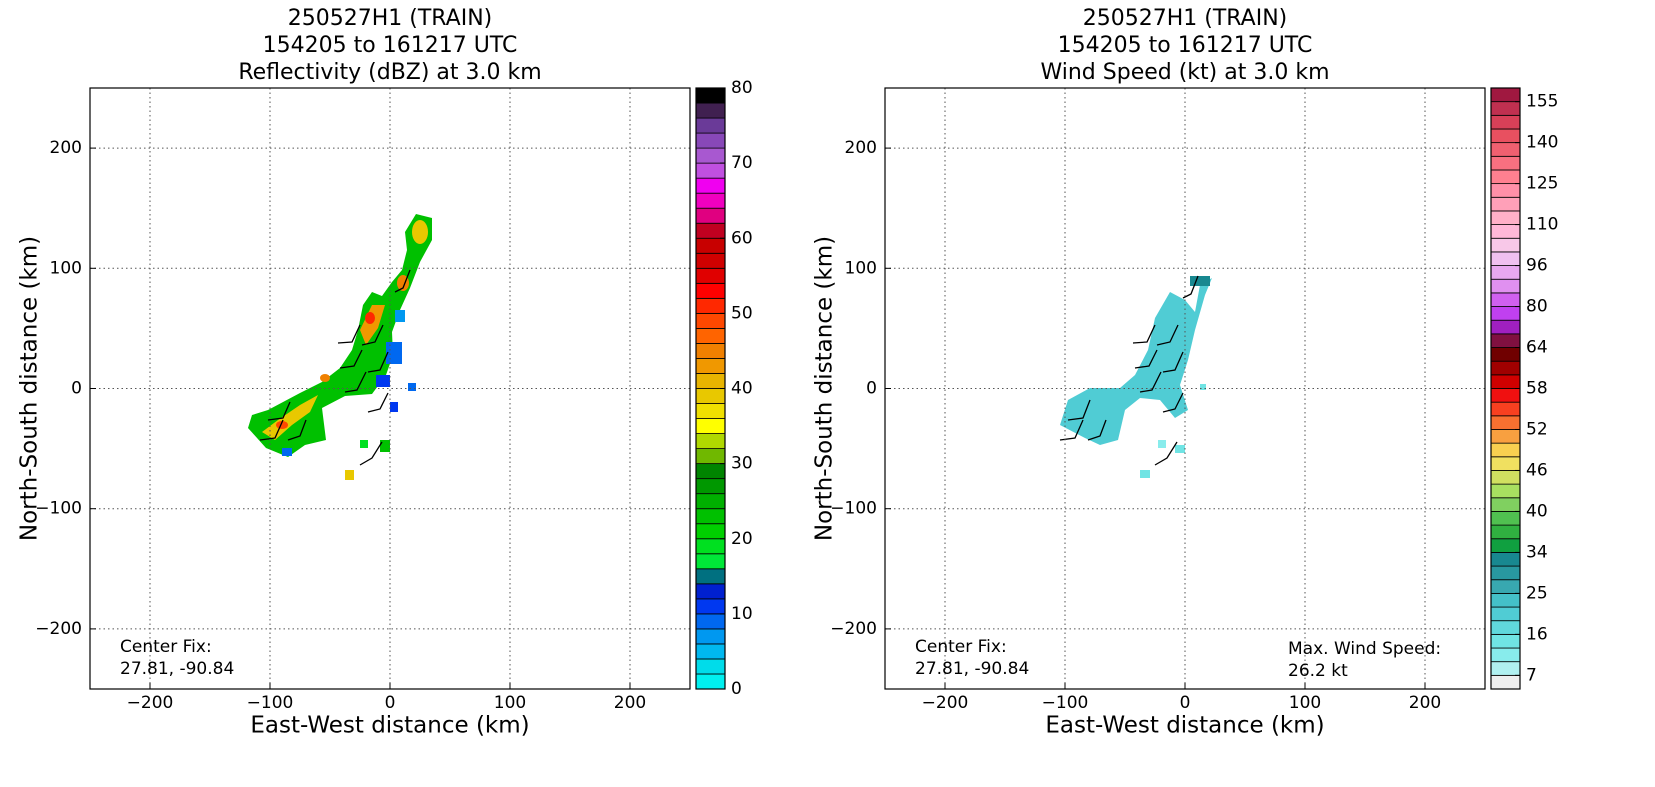 This screenshot has width=1655, height=787. What do you see at coordinates (742, 238) in the screenshot?
I see `colorbar-tick-label: 60` at bounding box center [742, 238].